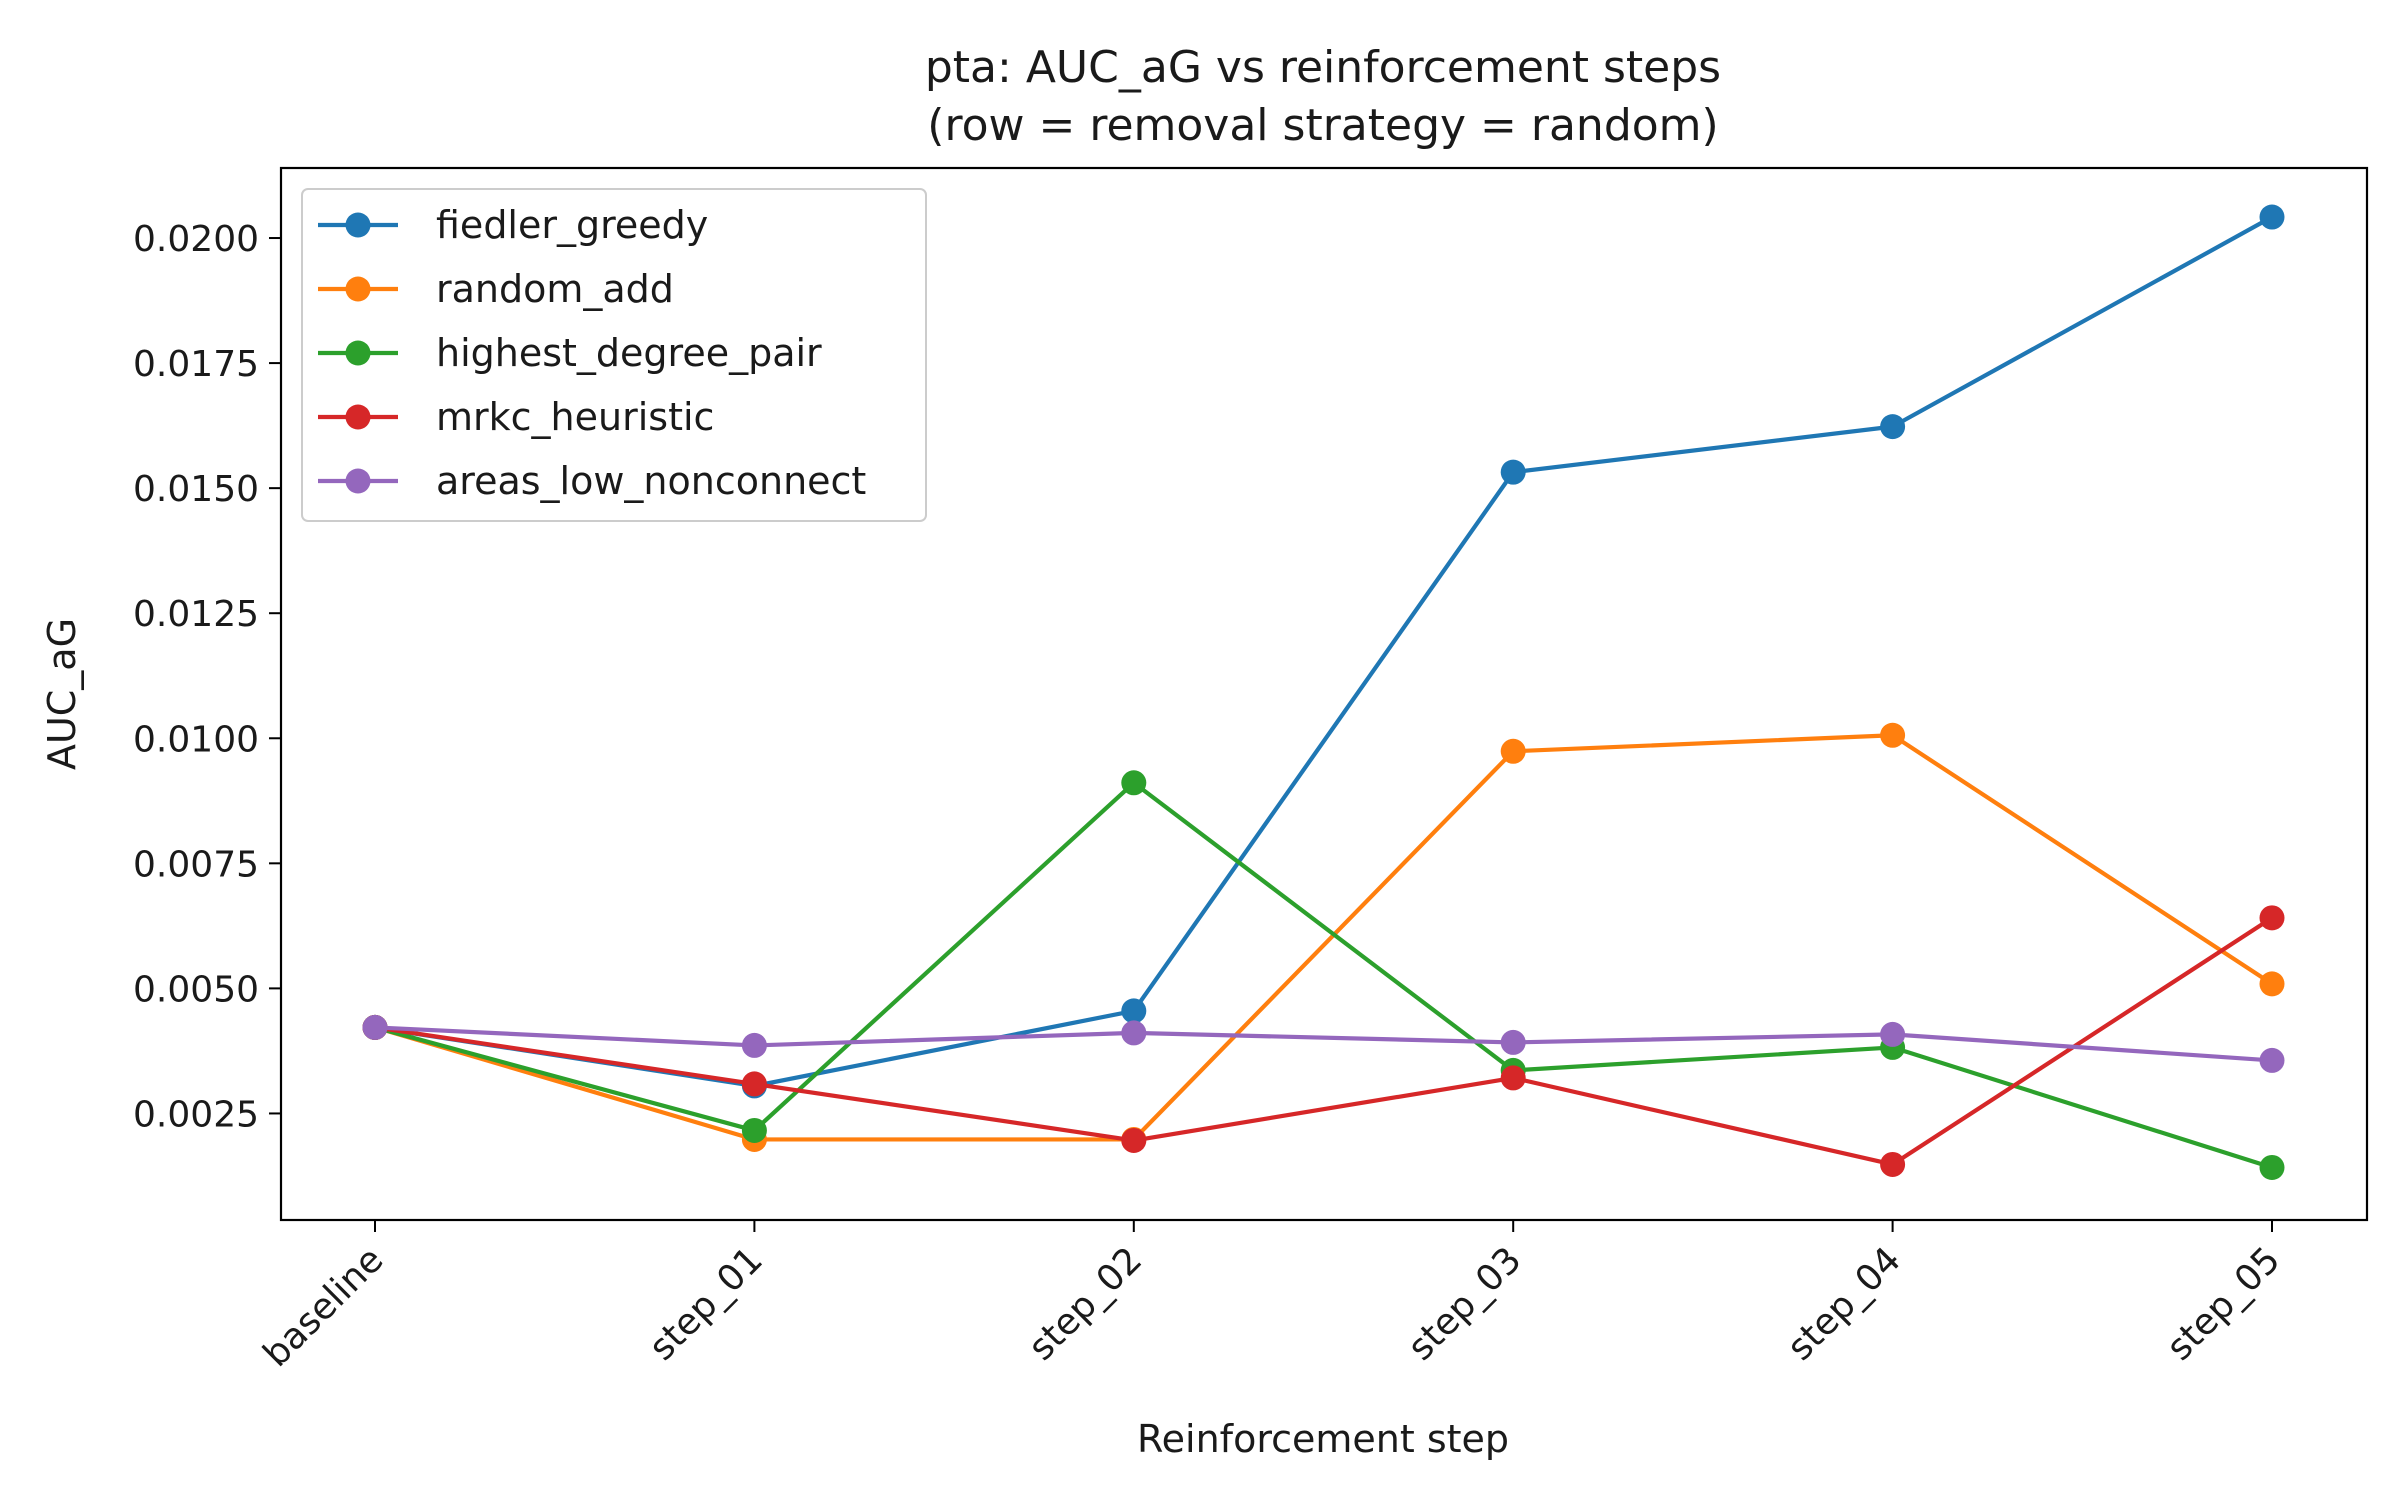 The image size is (2400, 1500). Describe the element at coordinates (572, 225) in the screenshot. I see `legend-label: fiedler_greedy` at that location.